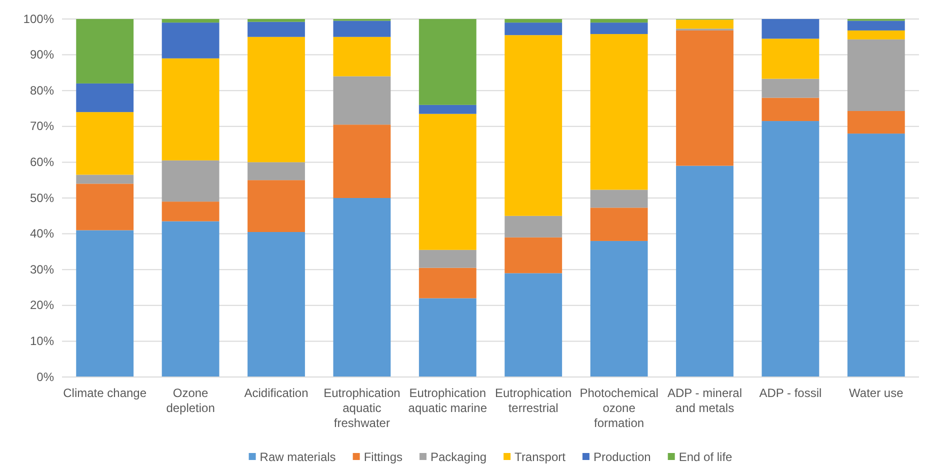 The width and height of the screenshot is (927, 476). What do you see at coordinates (790, 393) in the screenshot?
I see `x-tick-label: ADP - fossil` at bounding box center [790, 393].